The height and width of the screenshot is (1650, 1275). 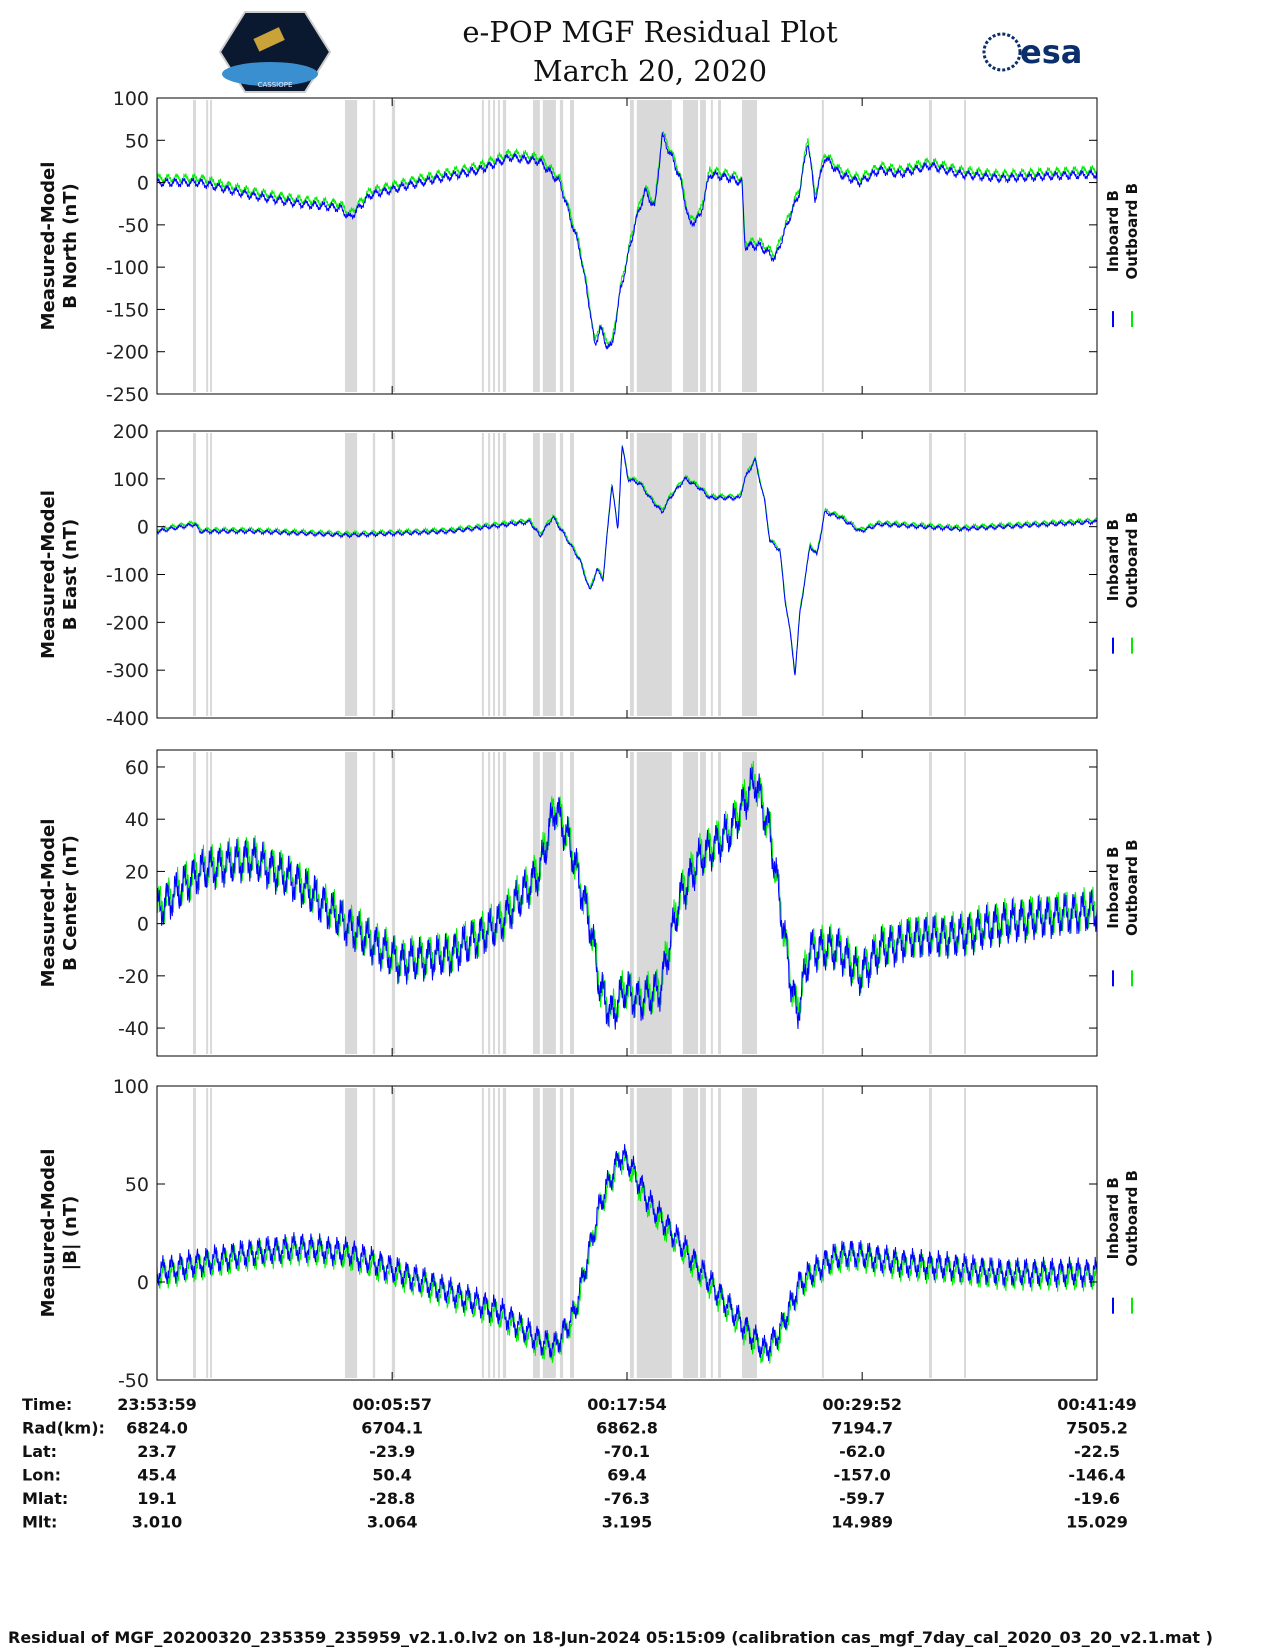 What do you see at coordinates (127, 268) in the screenshot?
I see `y-tick-label: -100` at bounding box center [127, 268].